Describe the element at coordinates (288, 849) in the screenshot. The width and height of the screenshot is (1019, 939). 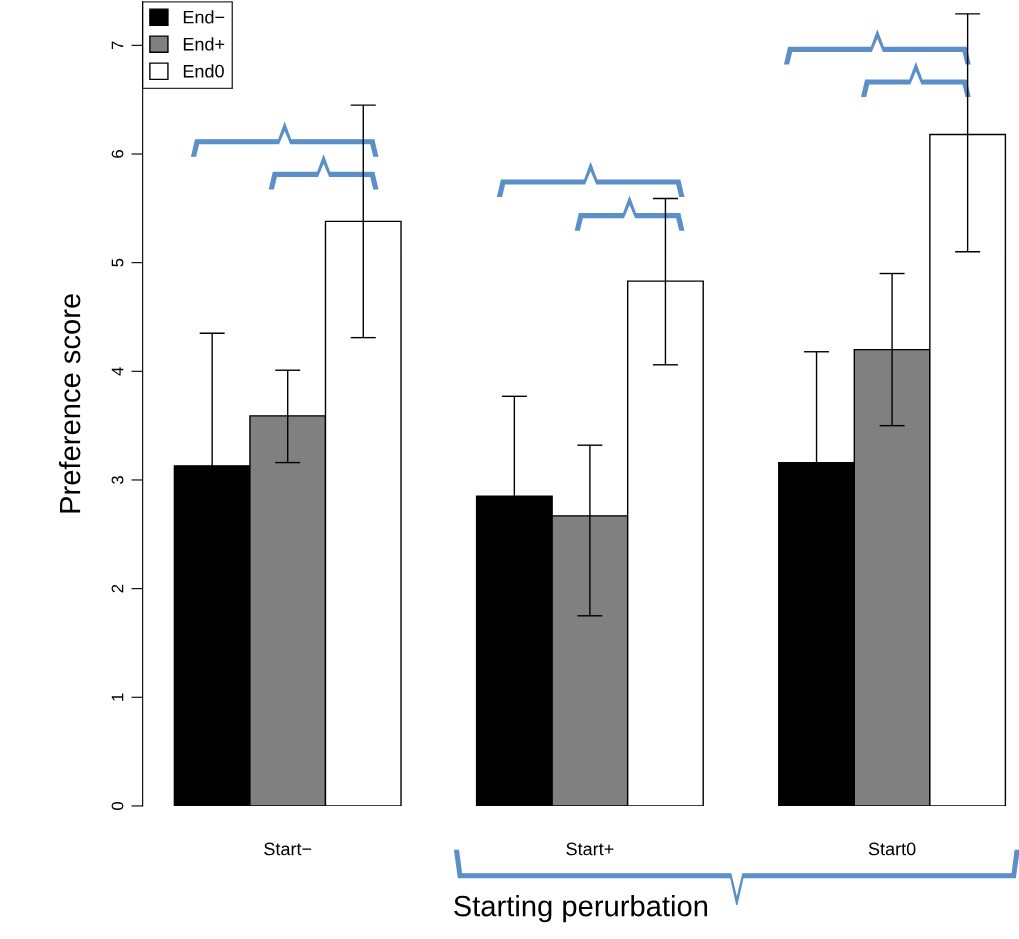
I see `x-tick-label: Start−` at that location.